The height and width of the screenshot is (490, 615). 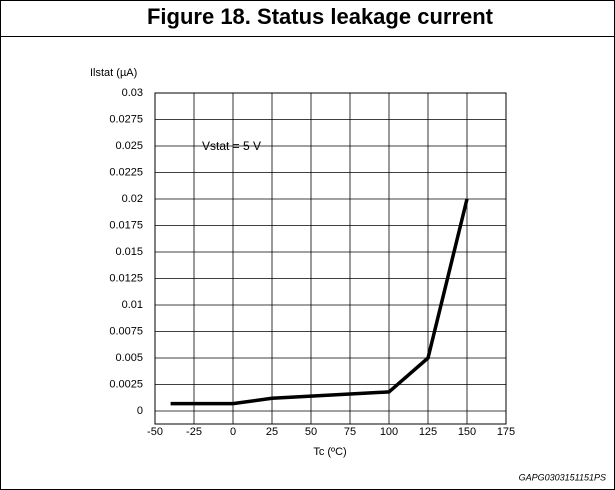 I want to click on x-tick-label: 125, so click(x=428, y=432).